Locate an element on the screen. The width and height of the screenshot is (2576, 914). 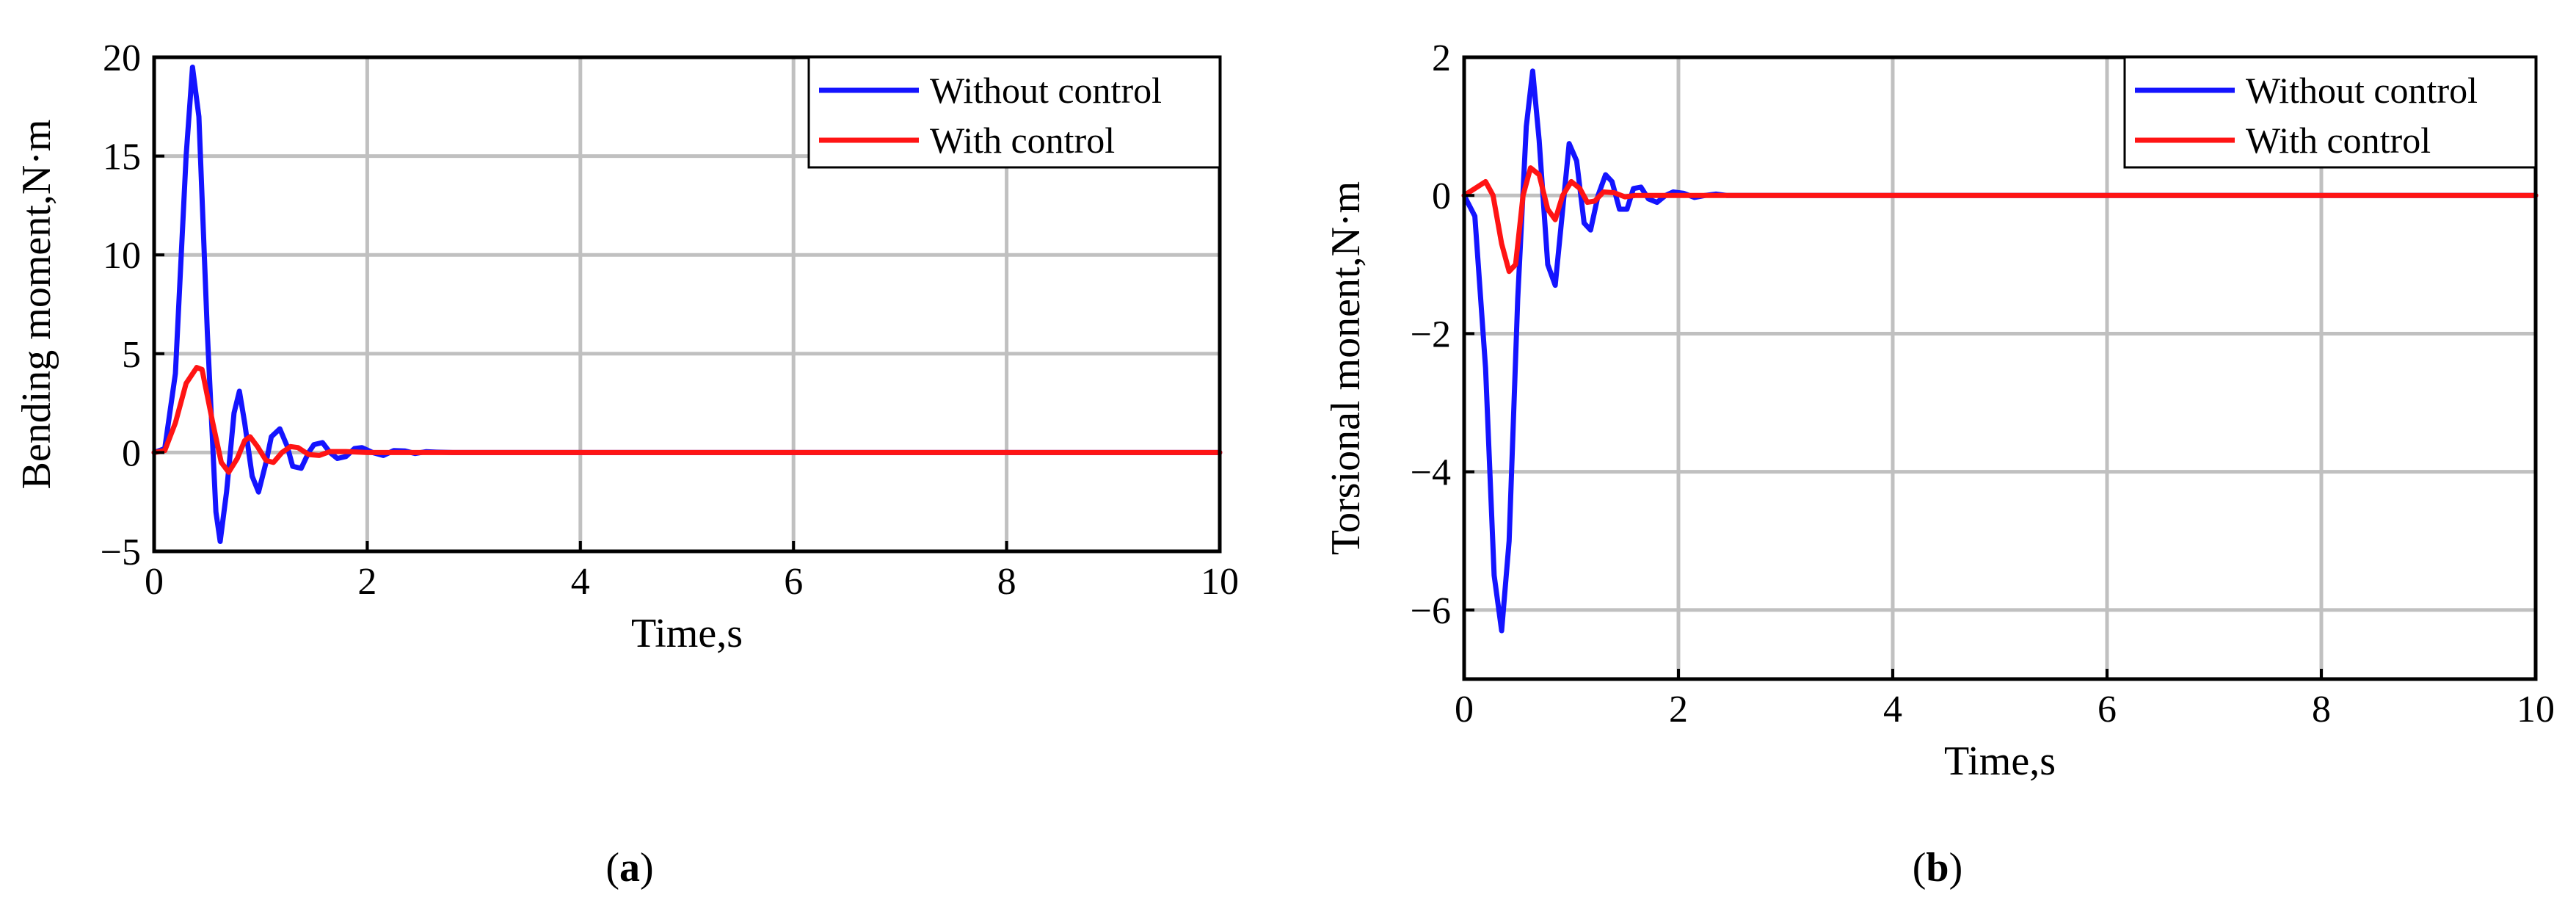
y-tick-label: −4 is located at coordinates (1431, 473).